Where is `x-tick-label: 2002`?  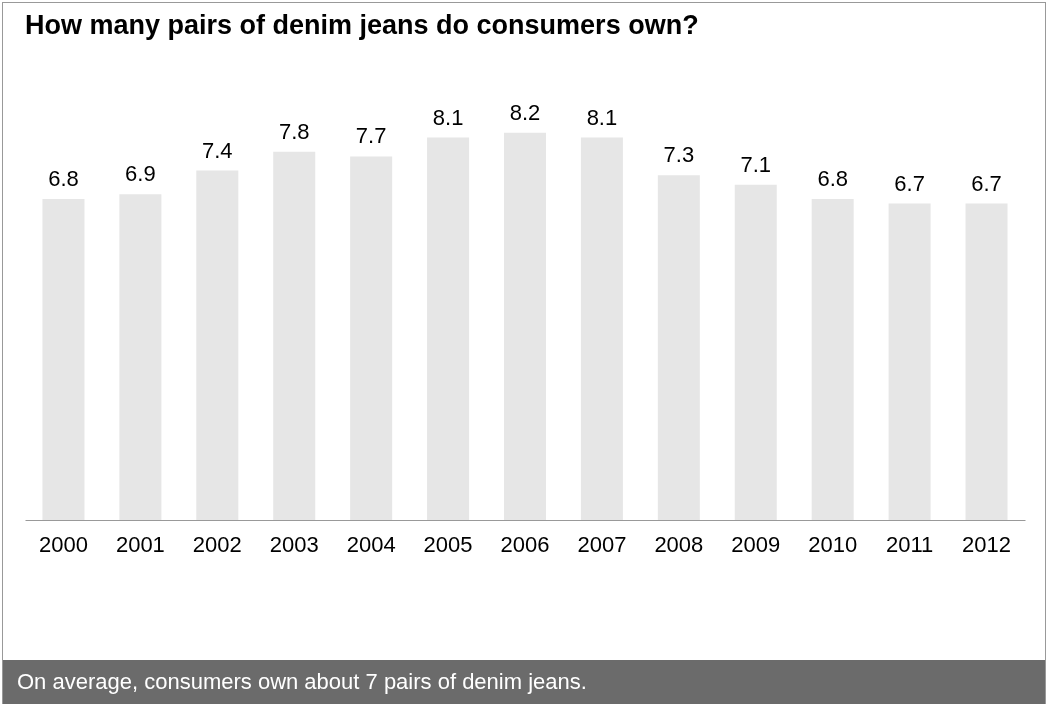 x-tick-label: 2002 is located at coordinates (217, 544).